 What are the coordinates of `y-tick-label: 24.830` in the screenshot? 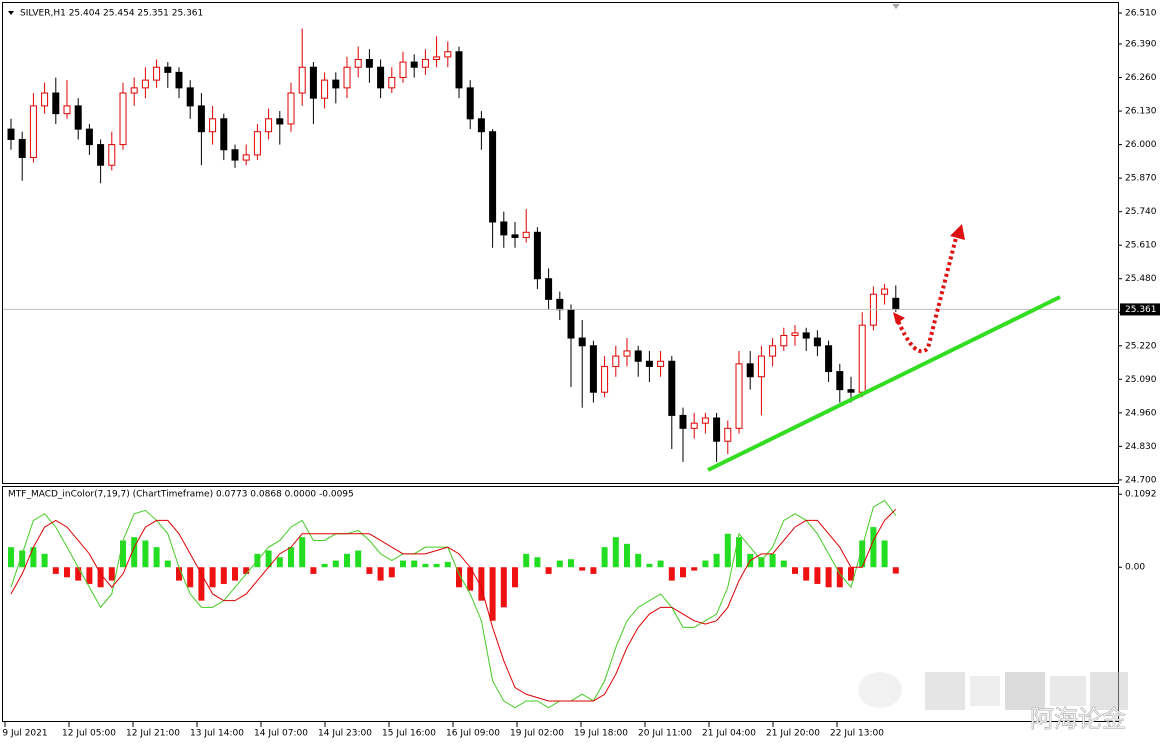 It's located at (1141, 447).